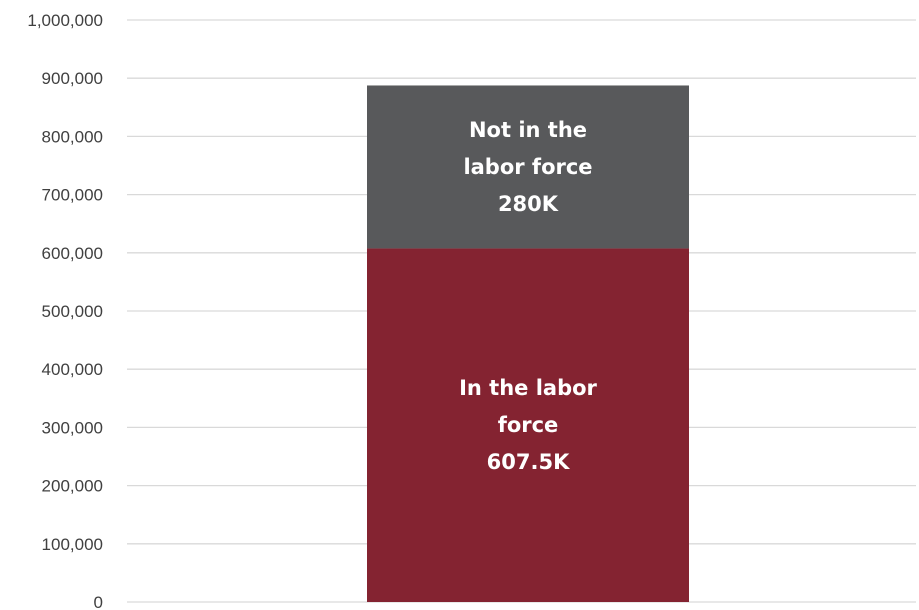 The width and height of the screenshot is (919, 610). I want to click on data-label-line: 280K, so click(528, 204).